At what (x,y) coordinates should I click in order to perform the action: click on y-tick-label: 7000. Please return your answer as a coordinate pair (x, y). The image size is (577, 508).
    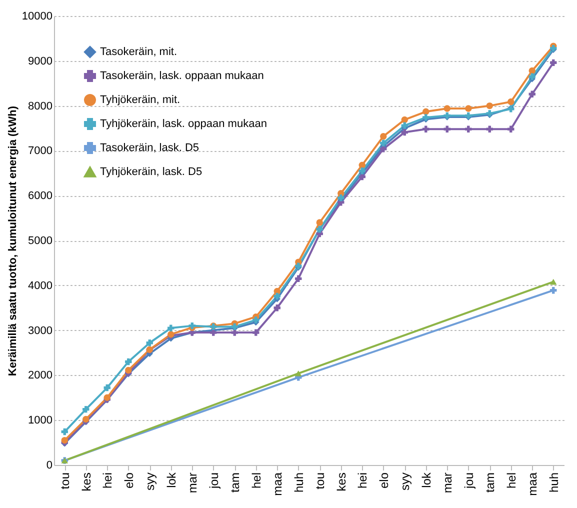
    Looking at the image, I should click on (40, 151).